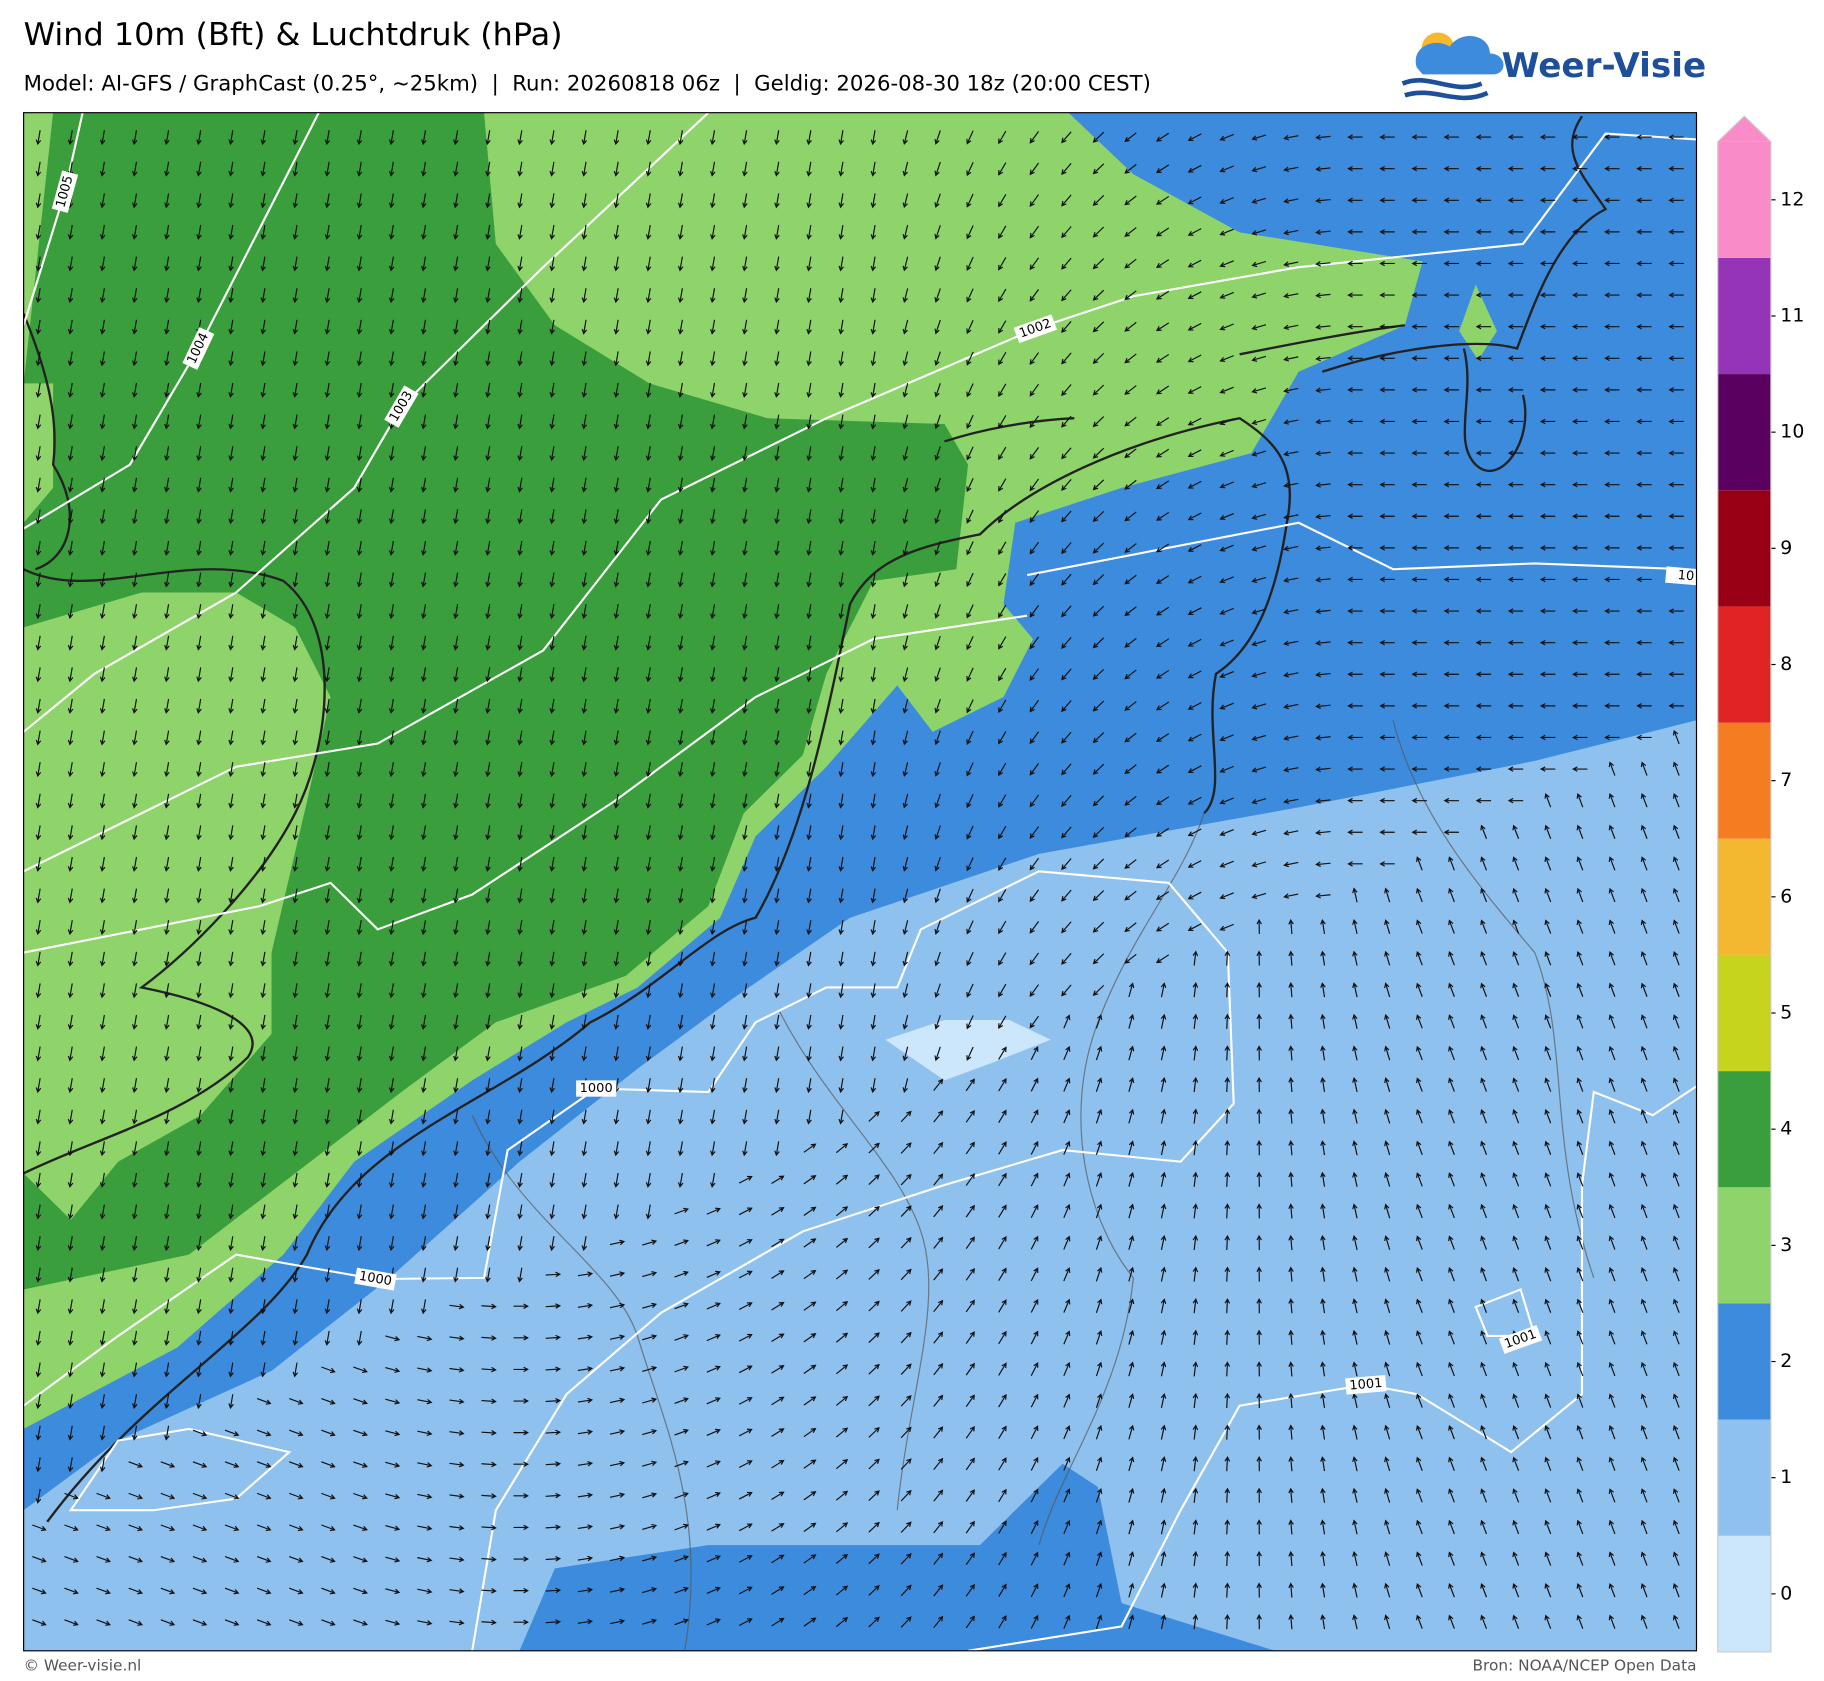 This screenshot has height=1681, width=1824. I want to click on colorbar-label: 5, so click(1786, 1013).